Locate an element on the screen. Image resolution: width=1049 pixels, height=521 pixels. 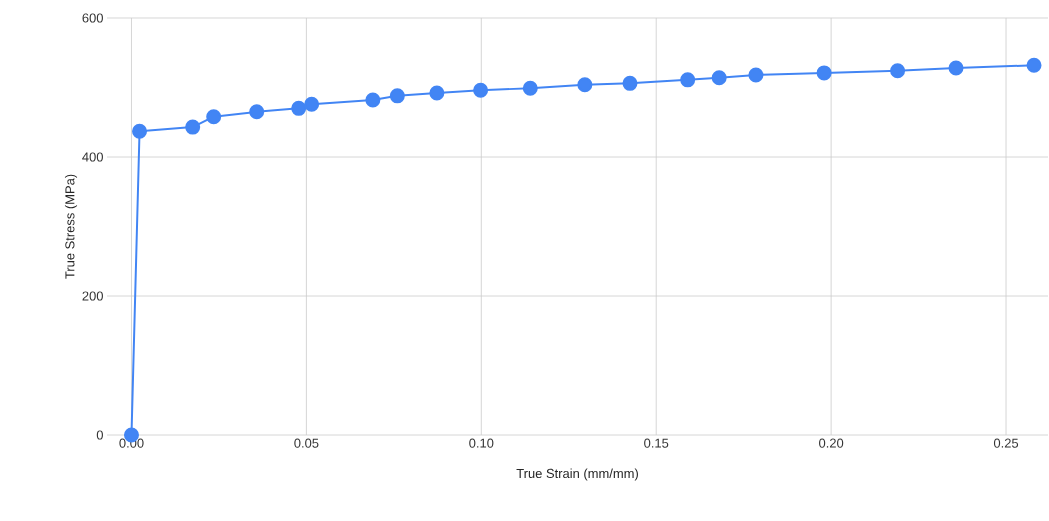
y-tick-label: 0 is located at coordinates (99, 435).